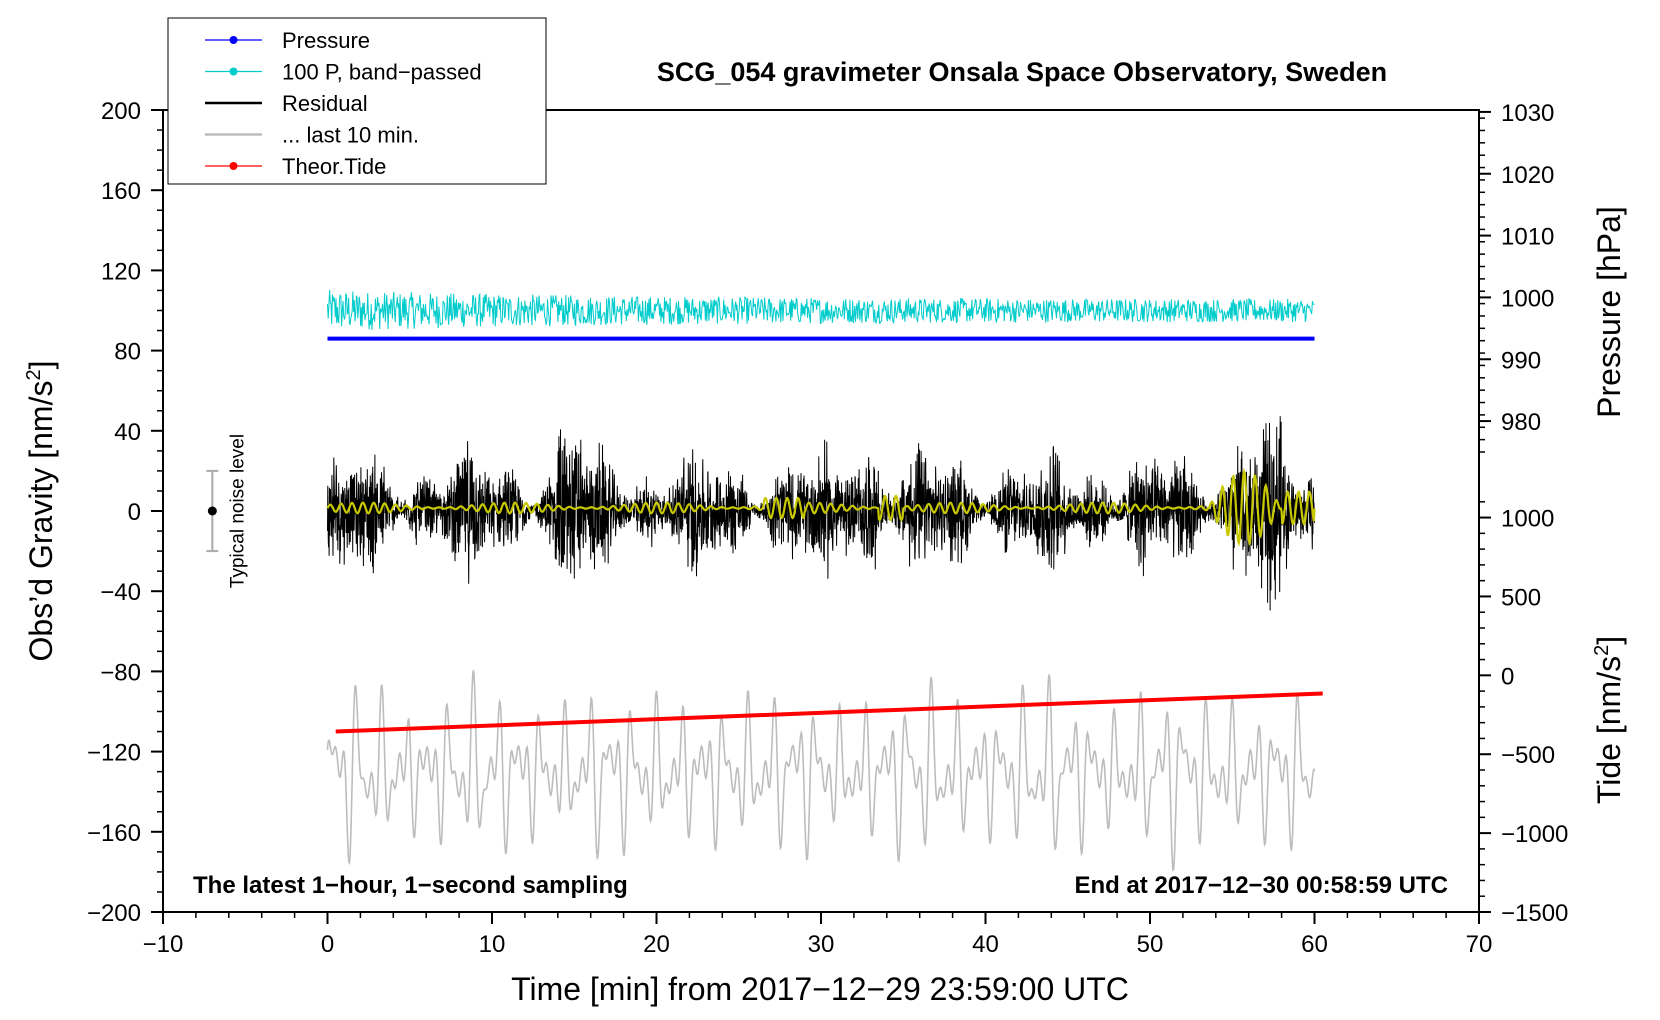 The width and height of the screenshot is (1660, 1020). Describe the element at coordinates (821, 507) in the screenshot. I see `series-line-residual-filtered` at that location.